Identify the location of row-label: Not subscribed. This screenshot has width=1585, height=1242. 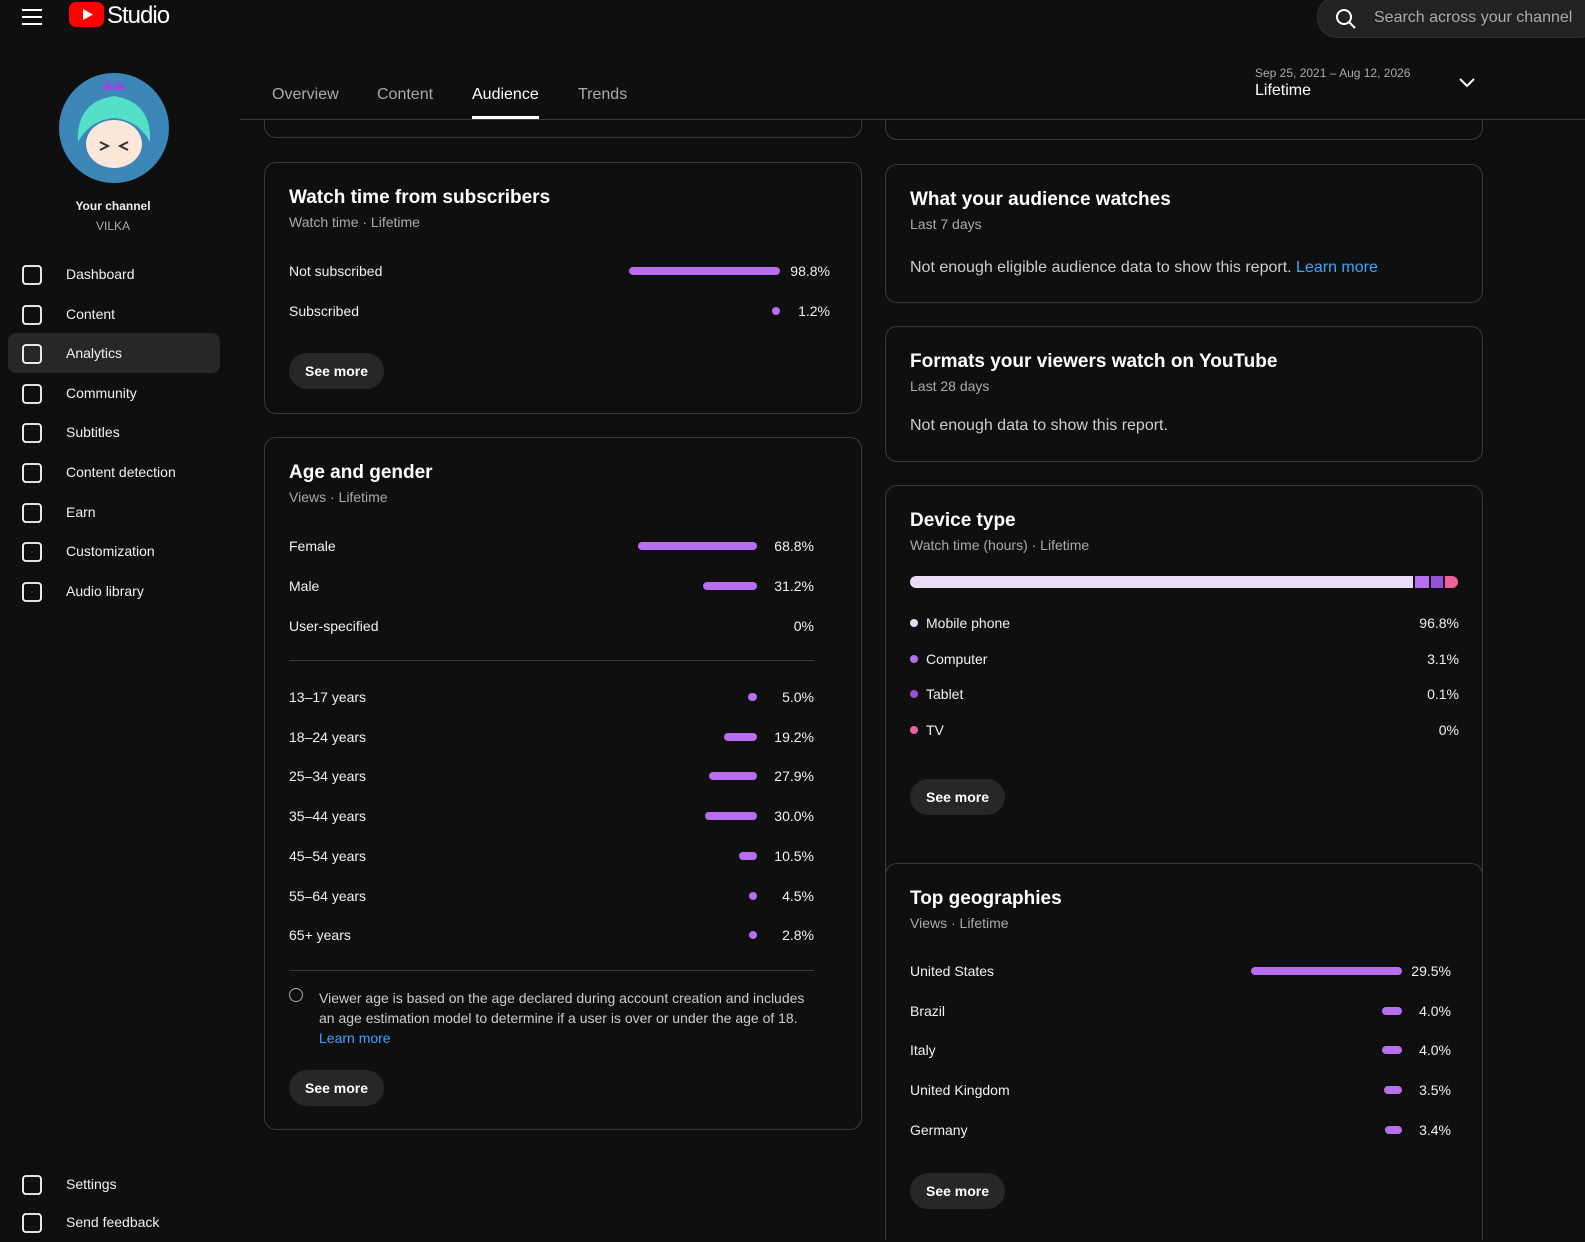
(336, 271).